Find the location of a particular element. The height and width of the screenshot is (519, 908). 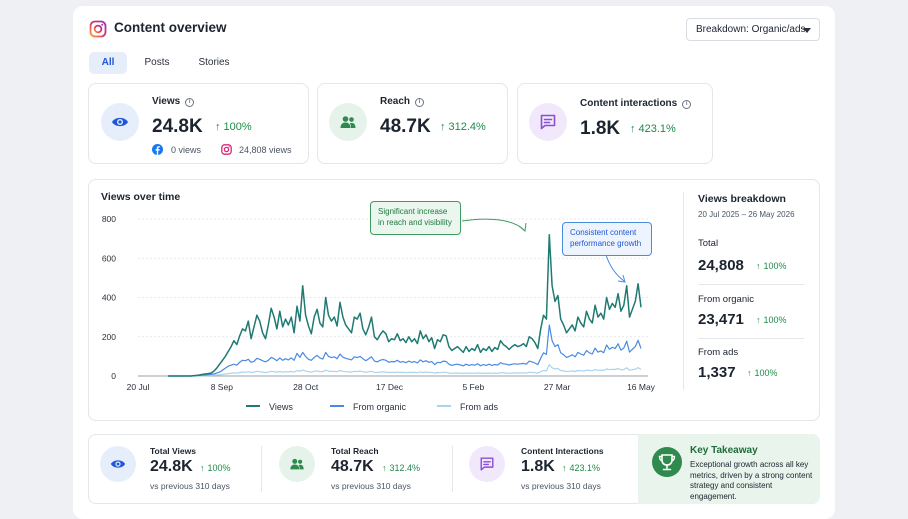

summary-reach-label: Total Reach is located at coordinates (355, 451).